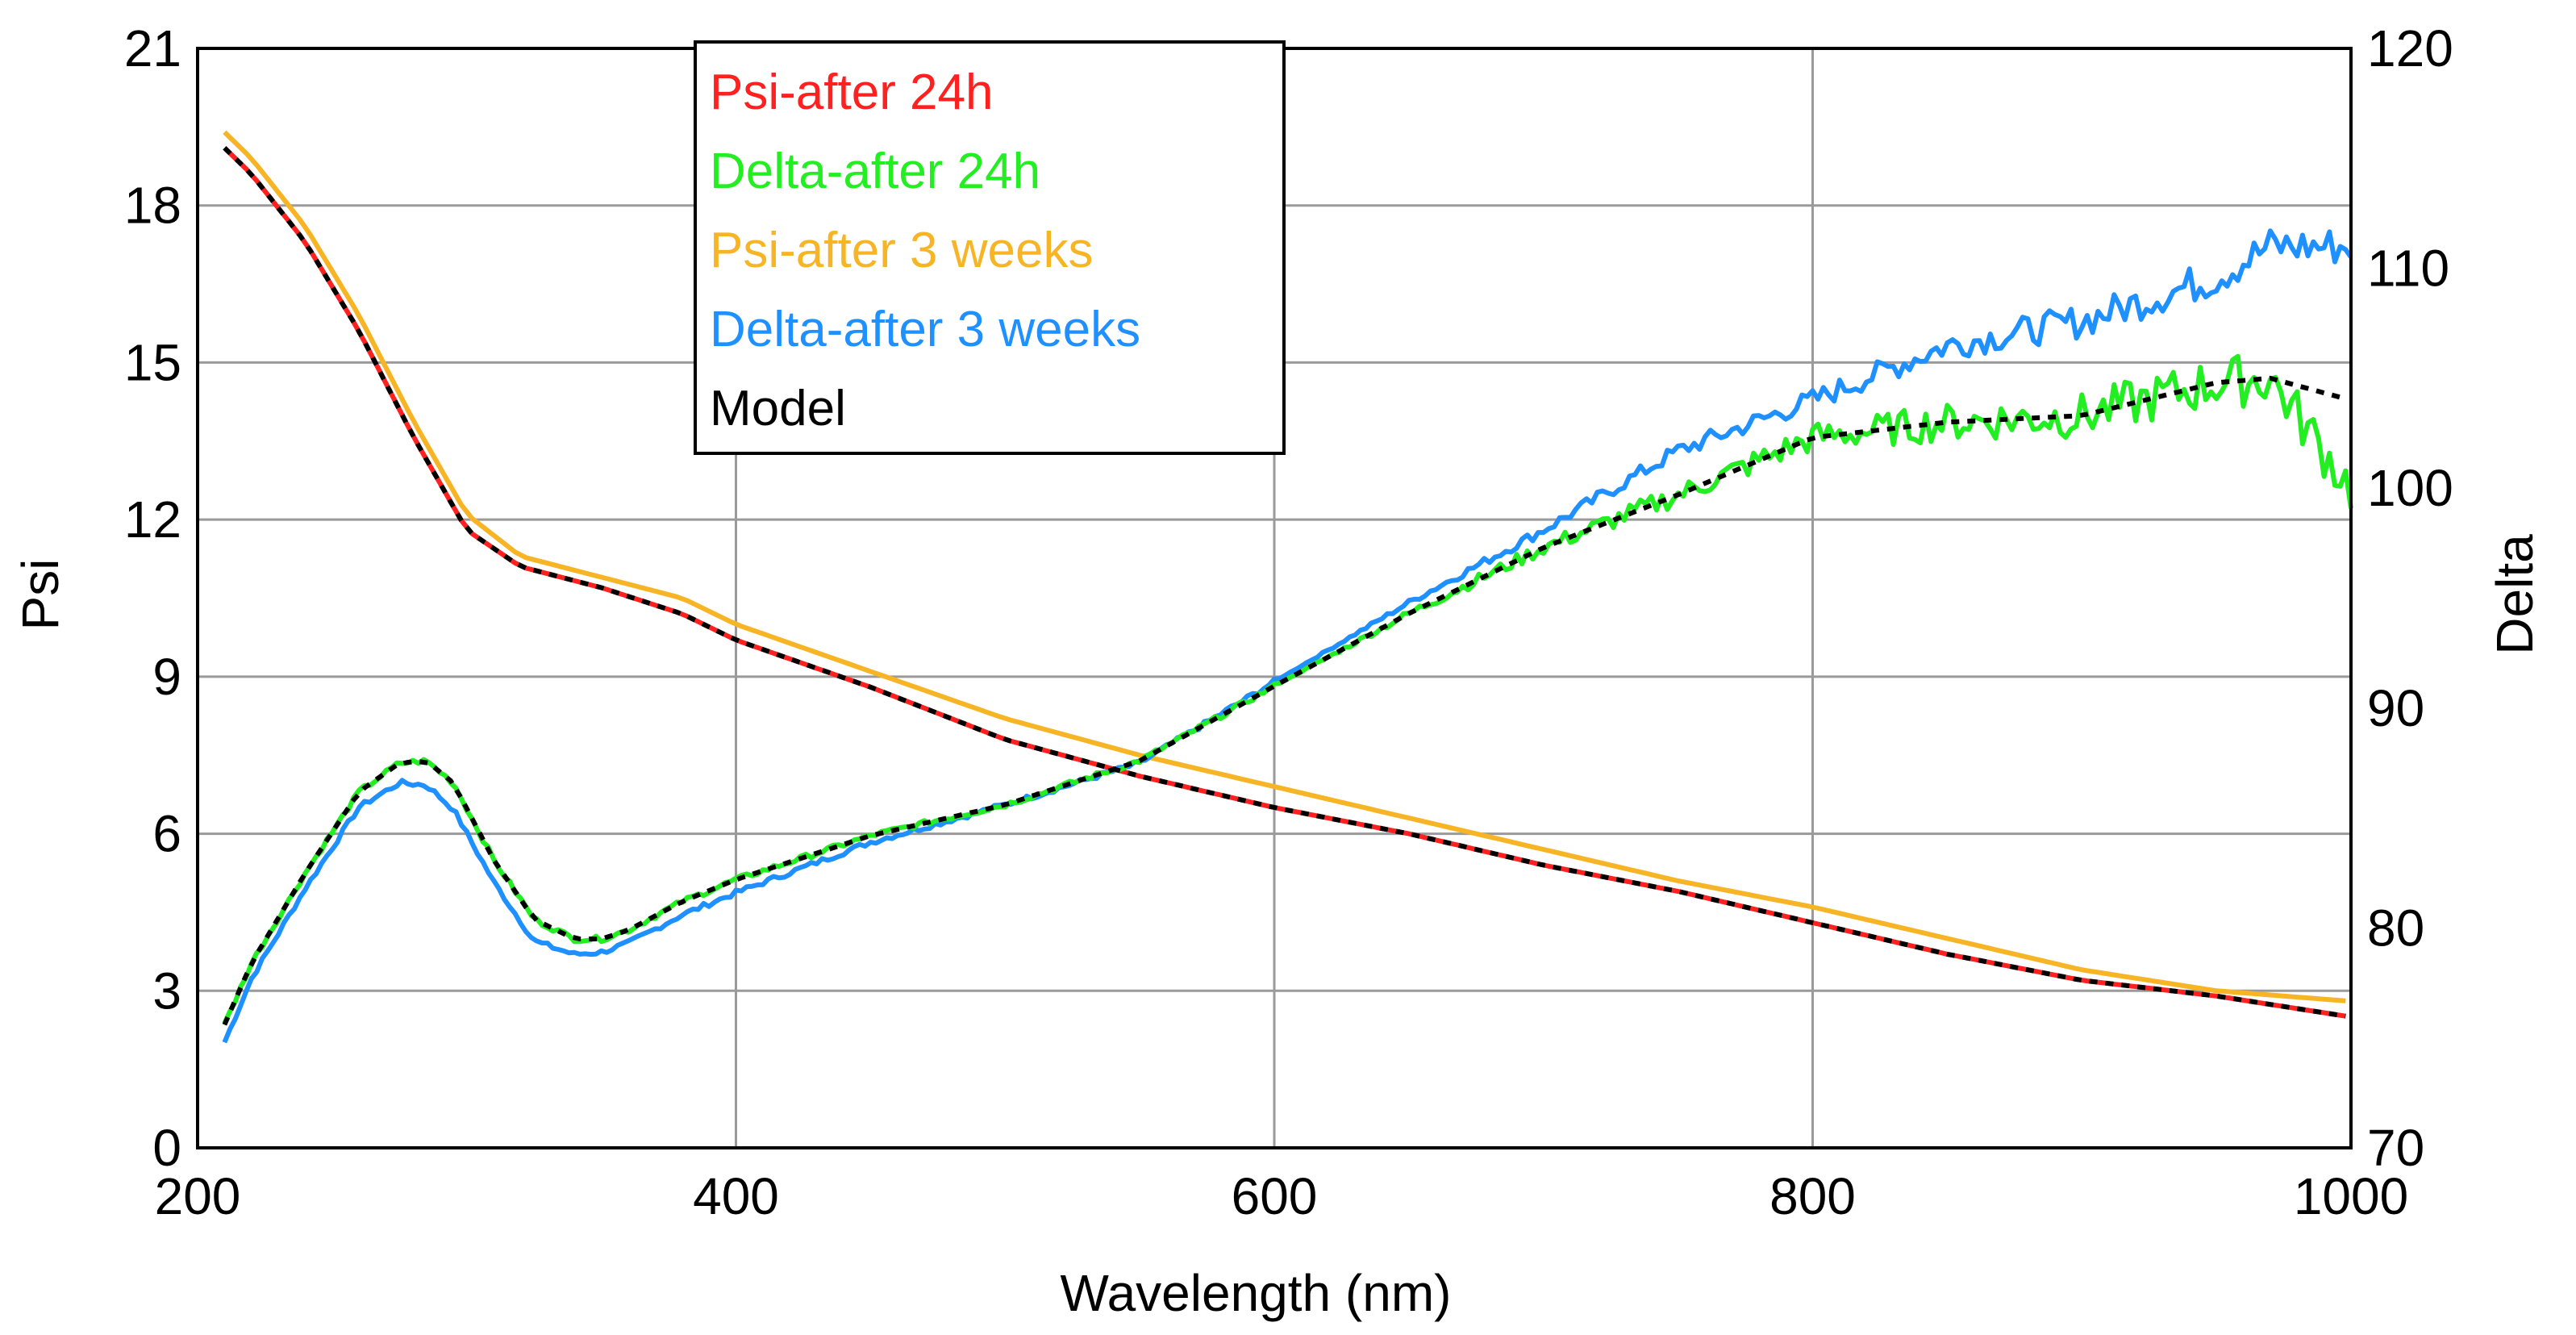 The width and height of the screenshot is (2576, 1335). I want to click on y2-tick-label-110: 110, so click(2408, 269).